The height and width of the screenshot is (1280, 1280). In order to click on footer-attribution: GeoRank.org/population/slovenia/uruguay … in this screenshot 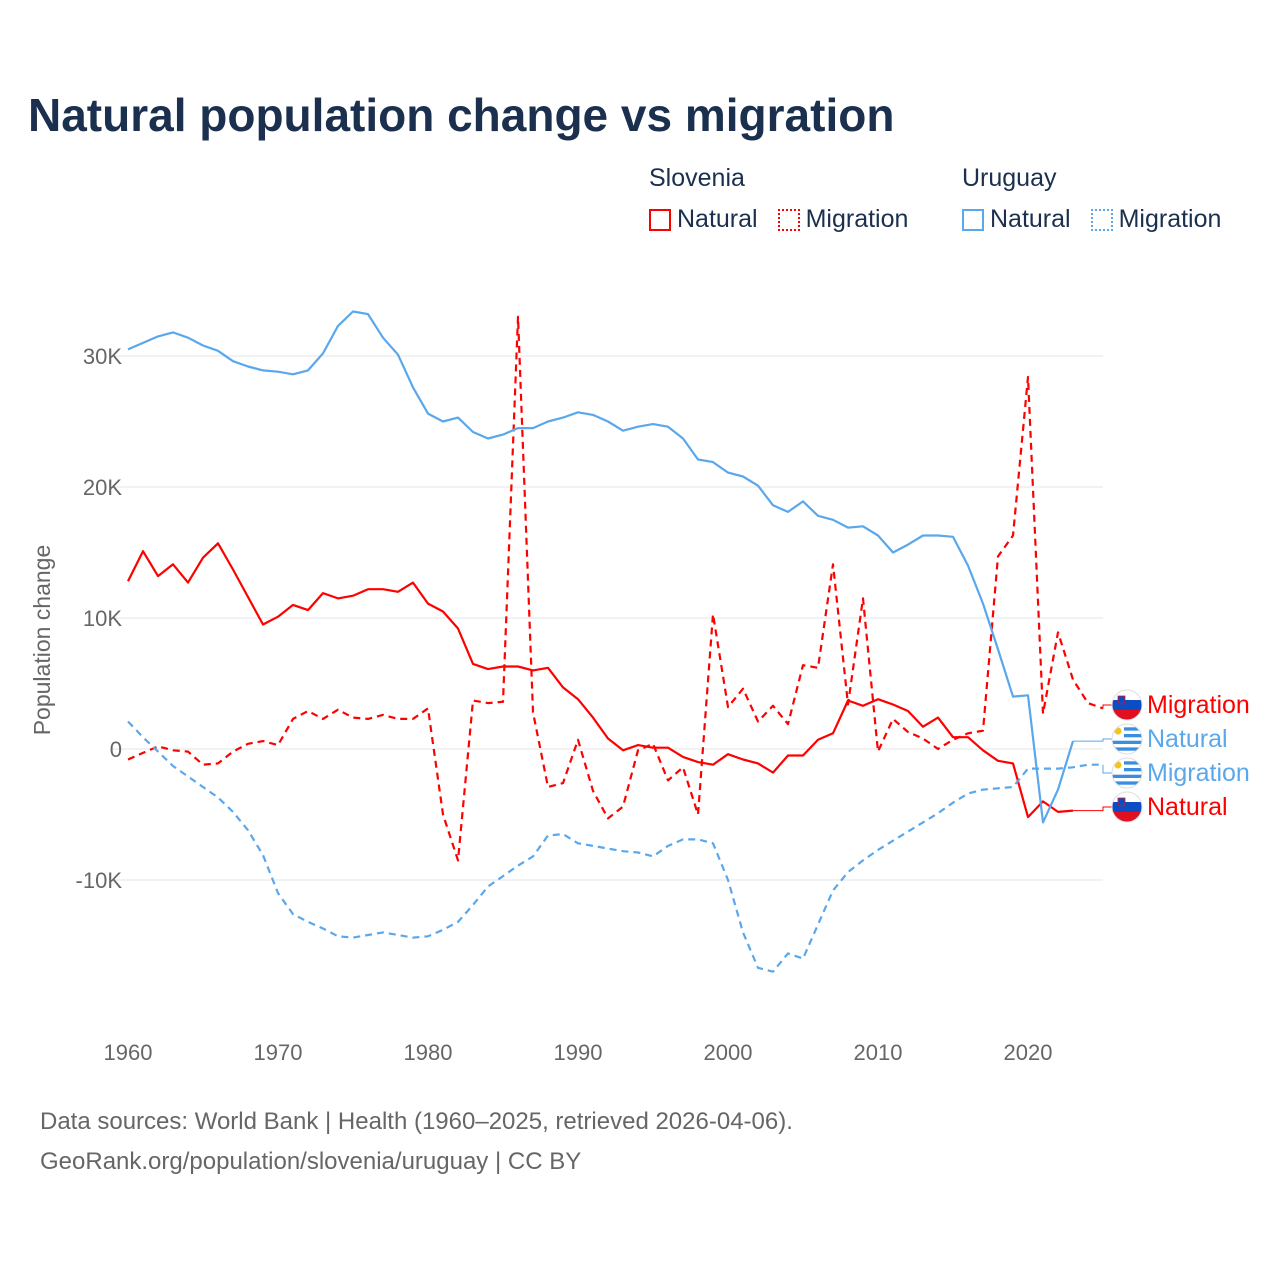, I will do `click(311, 1161)`.